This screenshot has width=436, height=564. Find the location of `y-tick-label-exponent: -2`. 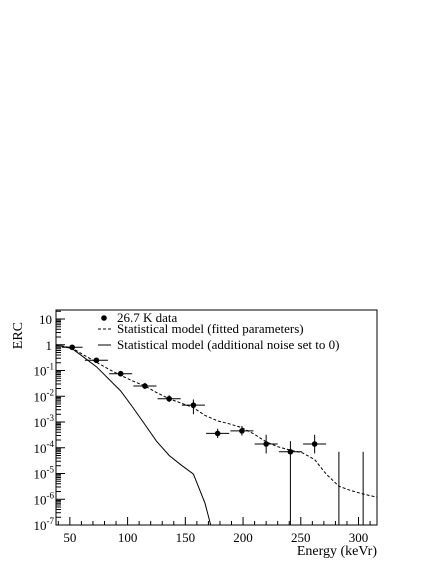

y-tick-label-exponent: -2 is located at coordinates (51, 392).